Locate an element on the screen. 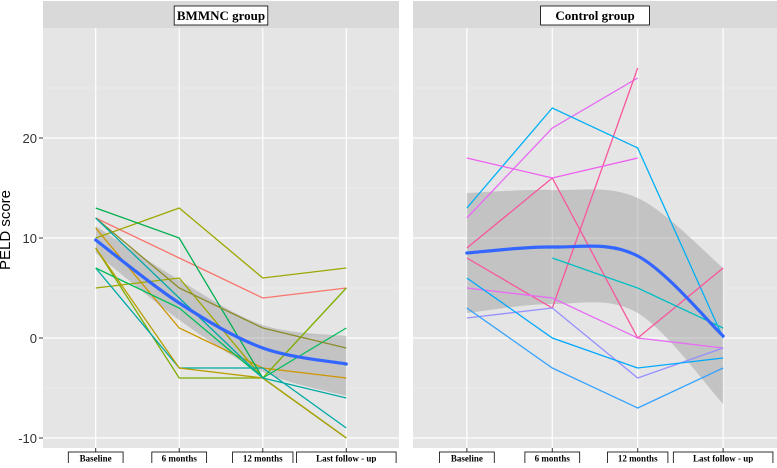  y-axis-label: PELD score is located at coordinates (7, 230).